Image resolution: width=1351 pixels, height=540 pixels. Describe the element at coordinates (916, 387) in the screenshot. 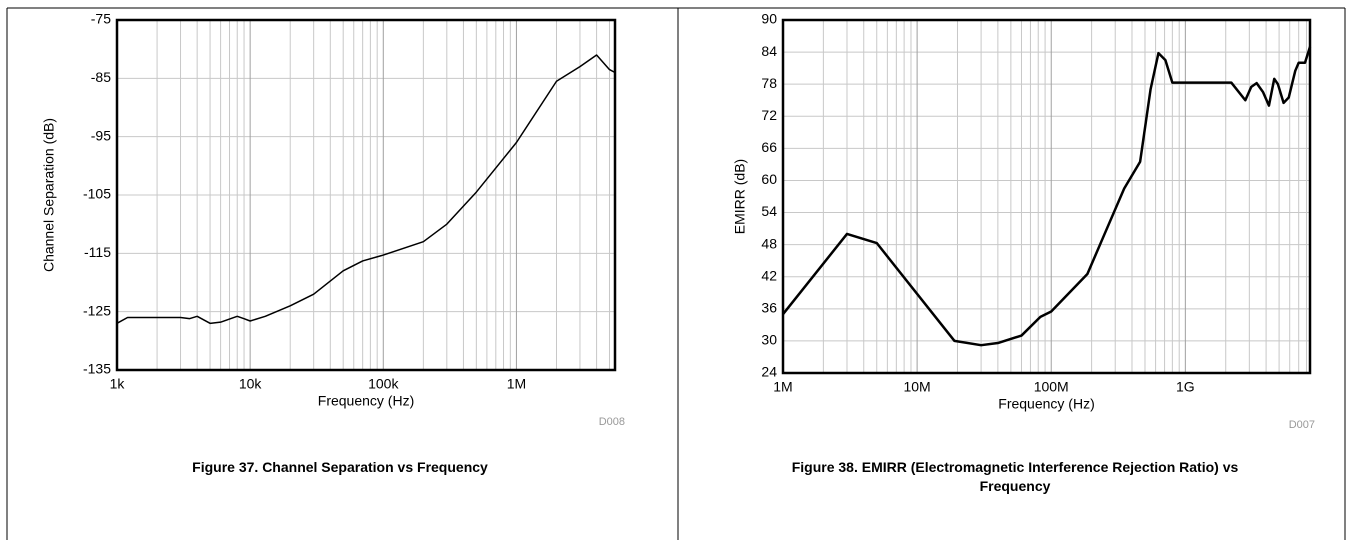

I see `x-tick-label: 10M` at that location.